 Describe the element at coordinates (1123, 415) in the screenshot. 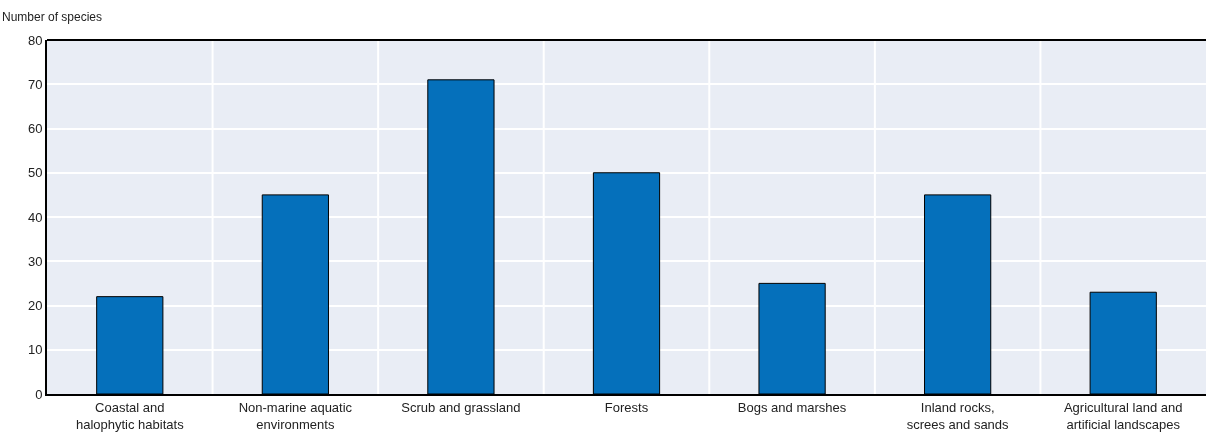

I see `x-tick-label: Agricultural land and artificial landscapes` at that location.